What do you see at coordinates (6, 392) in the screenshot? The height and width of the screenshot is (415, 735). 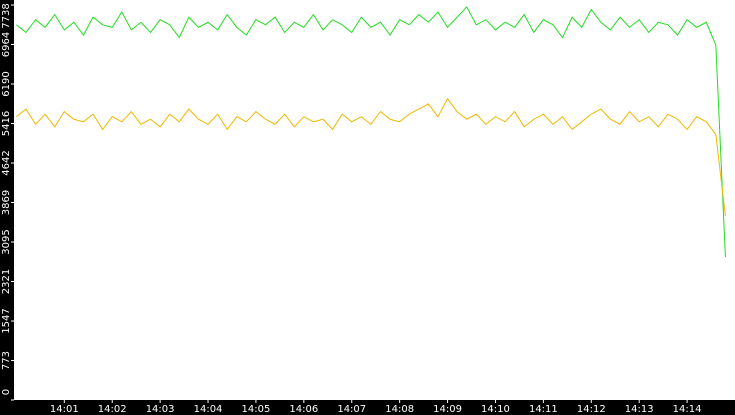 I see `y-tick-label: 0` at bounding box center [6, 392].